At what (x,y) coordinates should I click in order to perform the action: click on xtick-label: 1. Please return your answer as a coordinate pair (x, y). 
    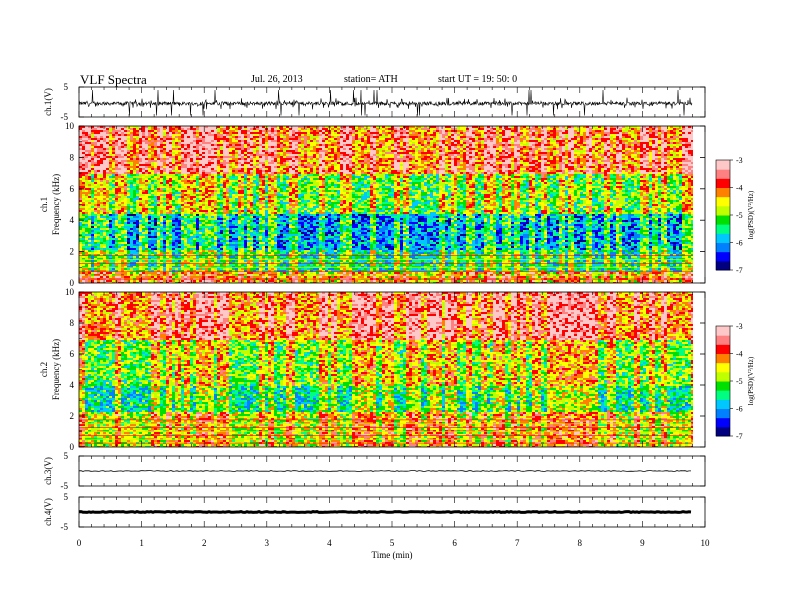
    Looking at the image, I should click on (141, 543).